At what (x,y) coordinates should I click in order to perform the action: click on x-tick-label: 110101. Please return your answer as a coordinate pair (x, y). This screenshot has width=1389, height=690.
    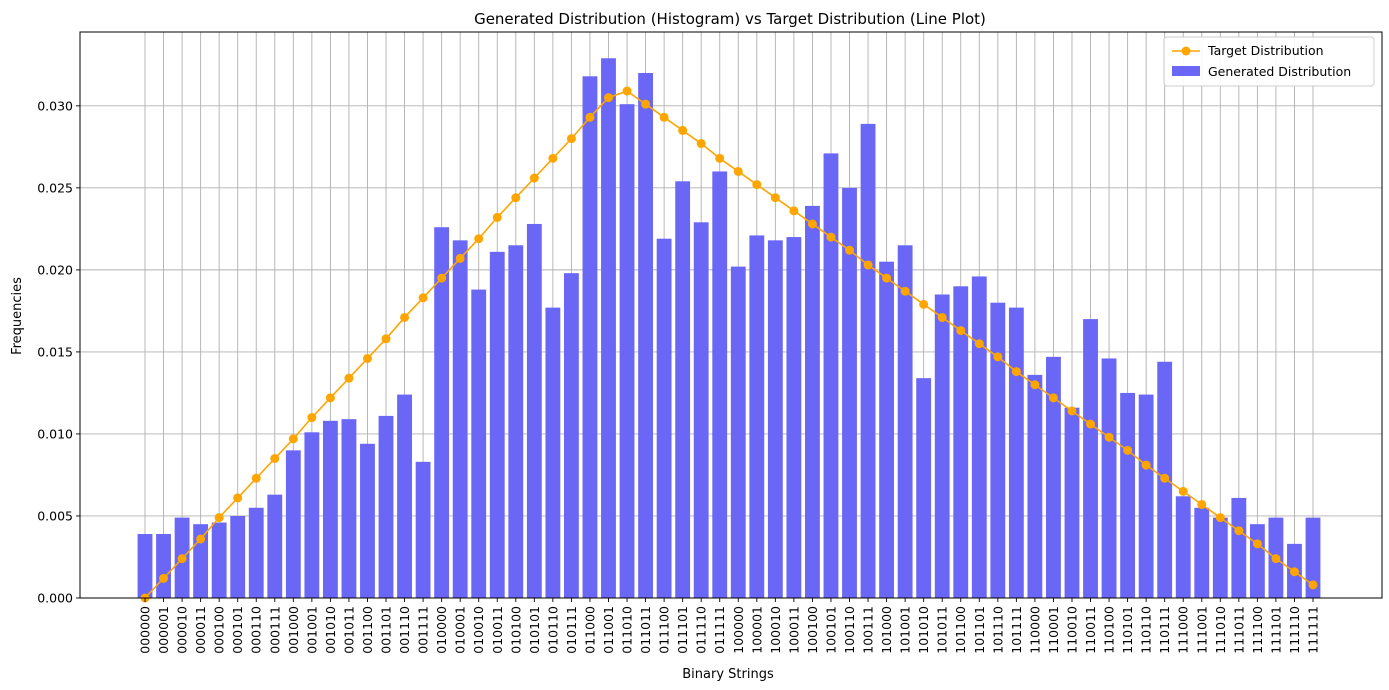
    Looking at the image, I should click on (1127, 630).